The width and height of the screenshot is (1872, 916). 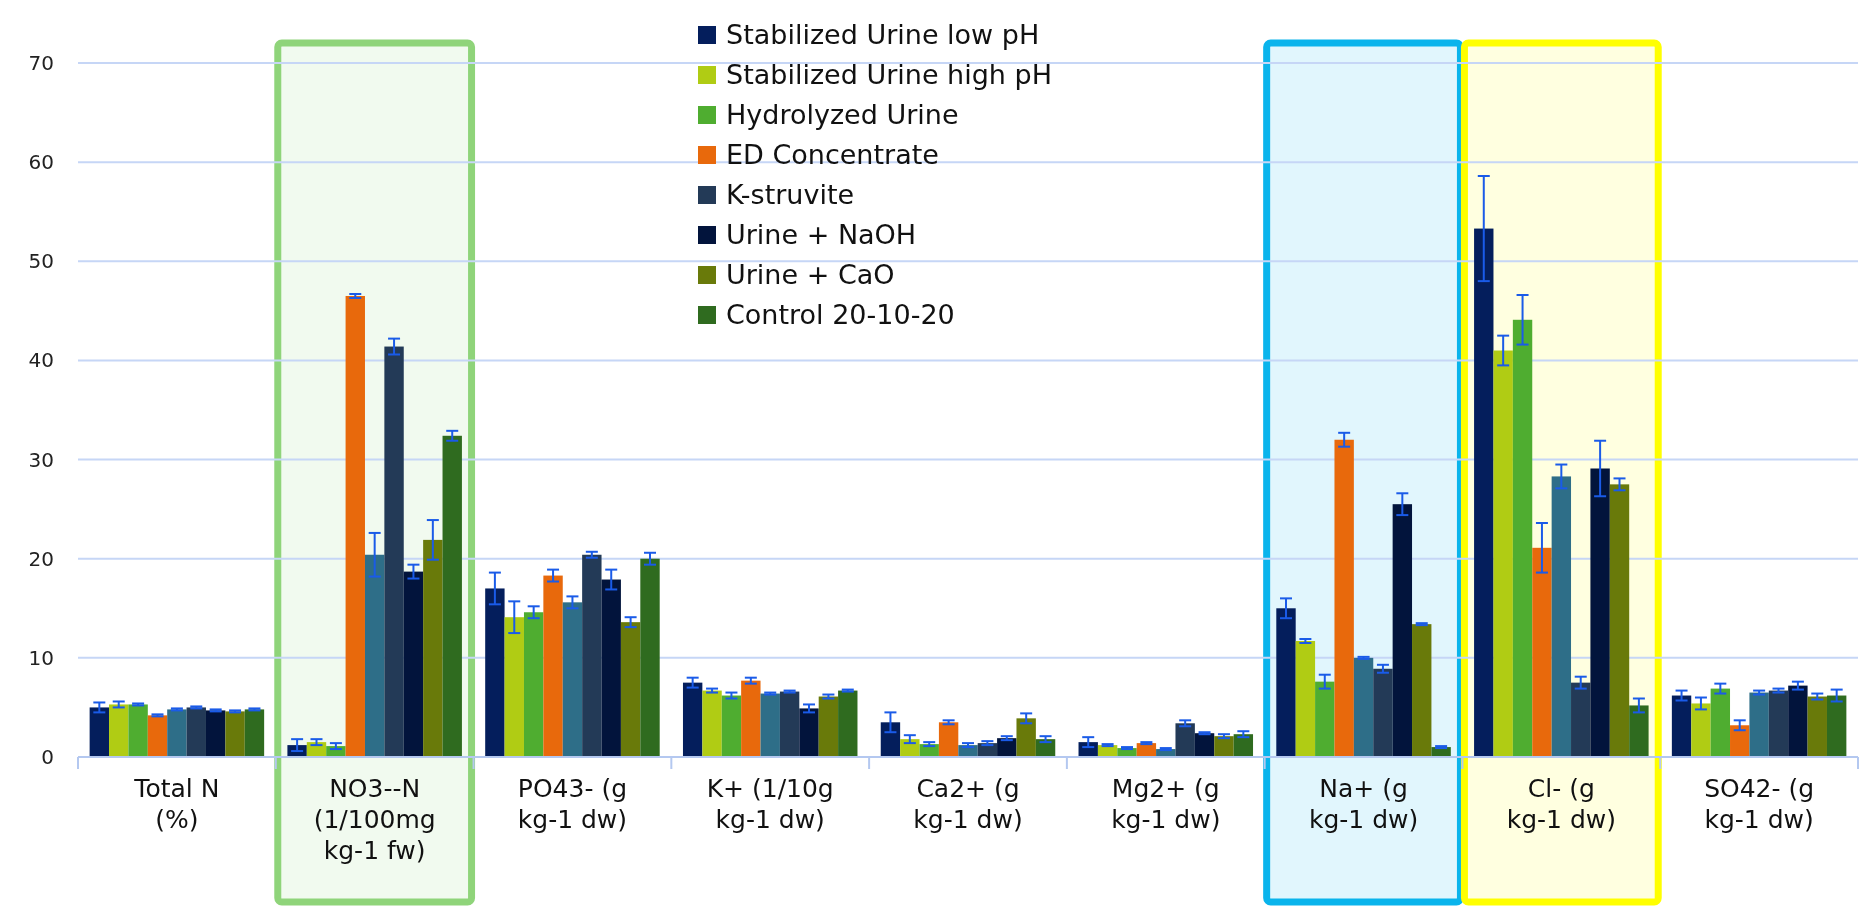 I want to click on legend-label: K-struvite, so click(x=790, y=195).